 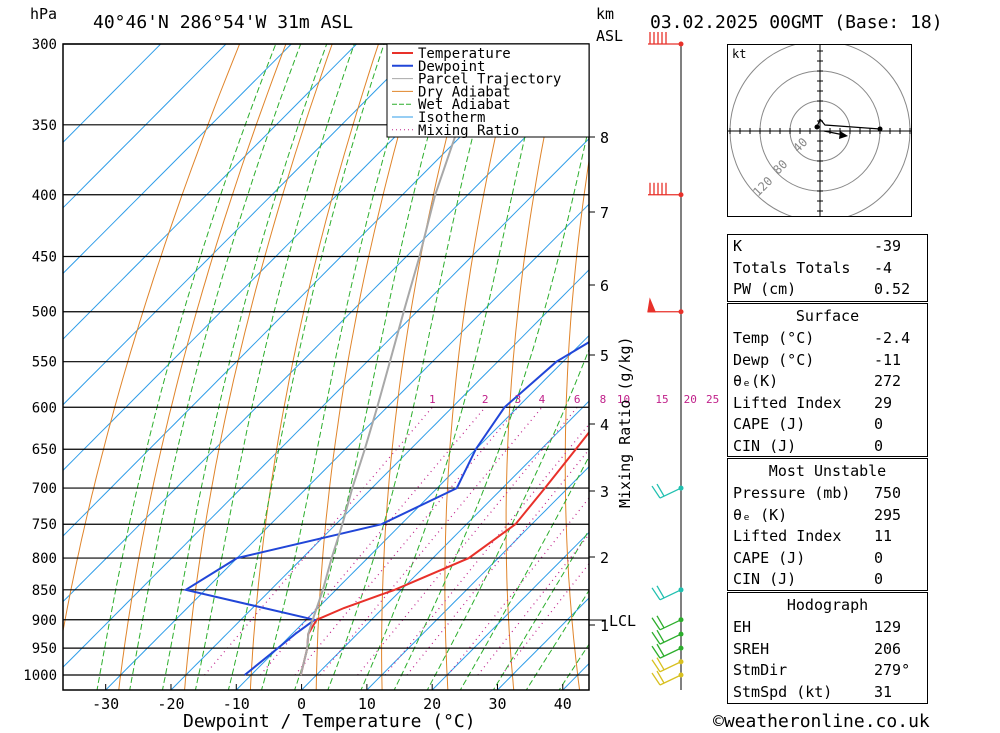 I want to click on x-tick-label: 30, so click(x=497, y=704).